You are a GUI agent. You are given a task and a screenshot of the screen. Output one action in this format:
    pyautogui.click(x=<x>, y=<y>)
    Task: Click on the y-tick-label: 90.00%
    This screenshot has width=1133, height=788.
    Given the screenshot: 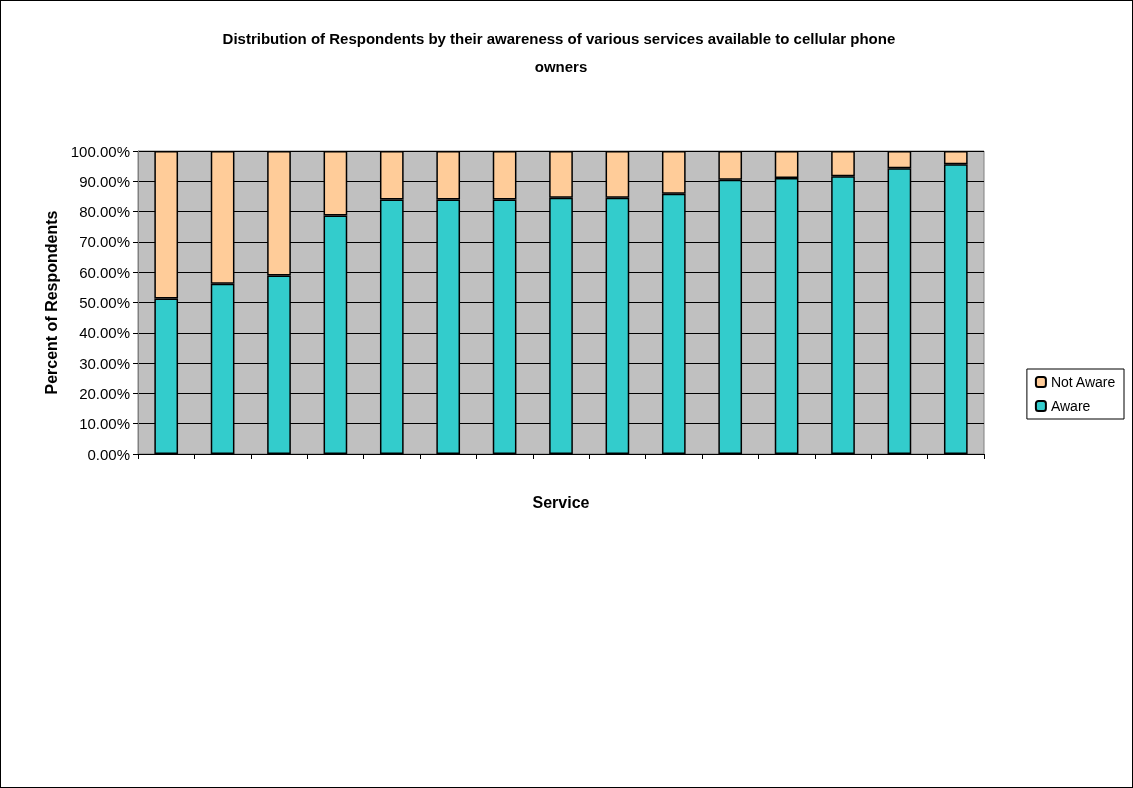 What is the action you would take?
    pyautogui.click(x=104, y=181)
    